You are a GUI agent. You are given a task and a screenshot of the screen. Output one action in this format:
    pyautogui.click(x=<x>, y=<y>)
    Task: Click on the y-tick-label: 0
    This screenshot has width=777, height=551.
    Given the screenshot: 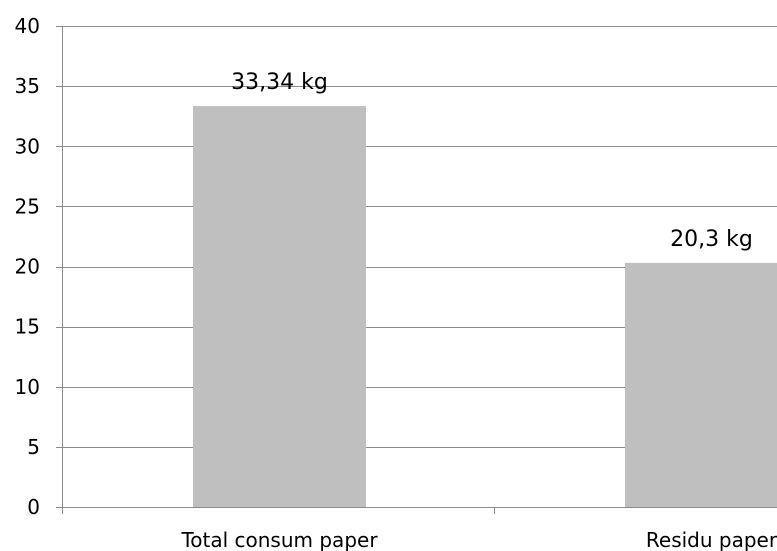 What is the action you would take?
    pyautogui.click(x=33, y=507)
    